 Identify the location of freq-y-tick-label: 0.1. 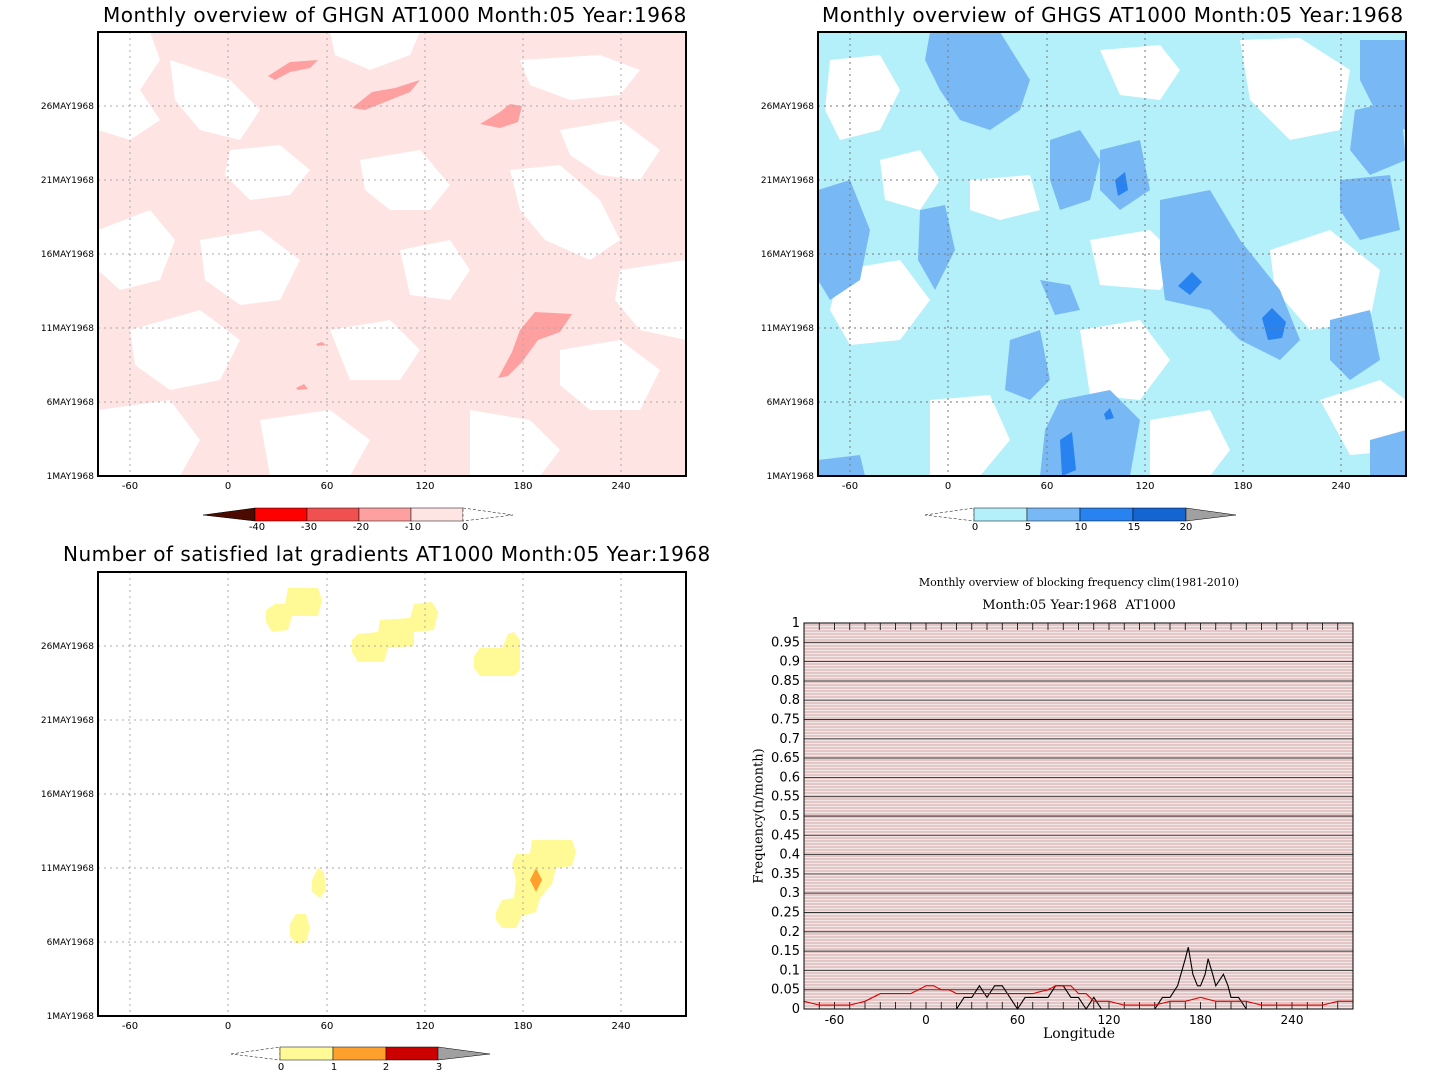
(789, 970).